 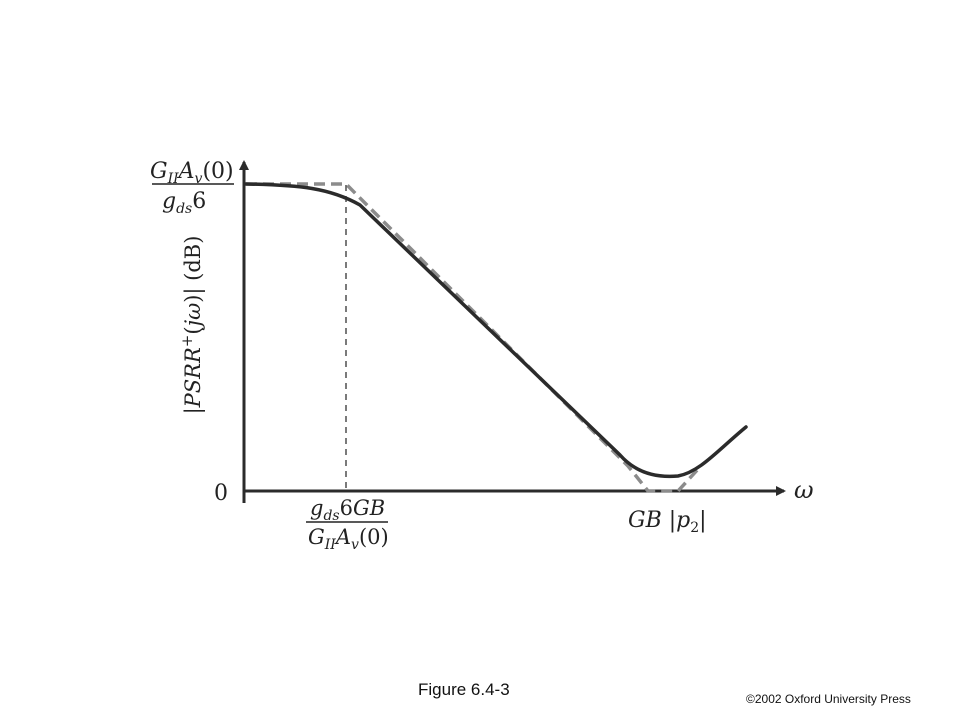 I want to click on x-axis-label: ω, so click(x=804, y=490).